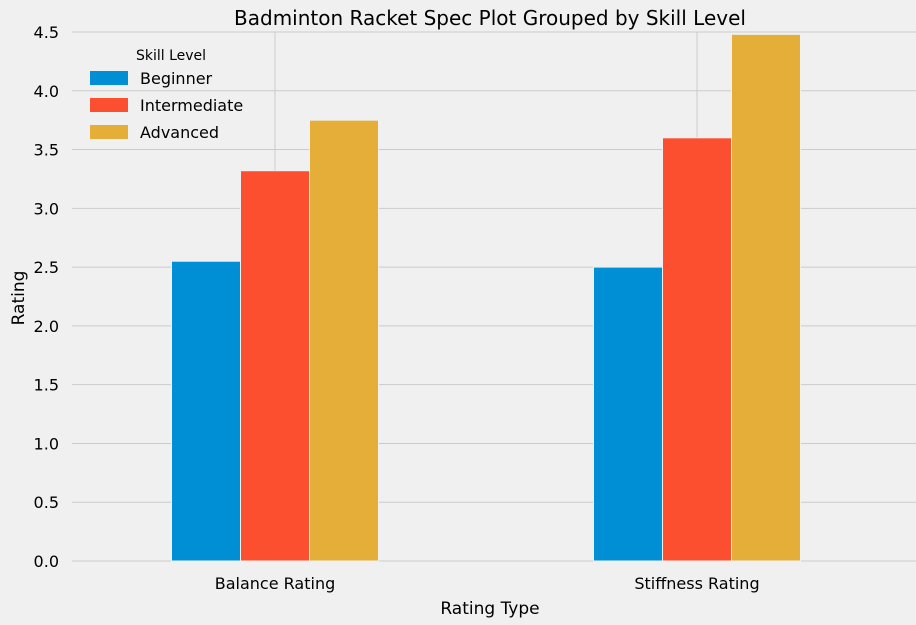  Describe the element at coordinates (628, 414) in the screenshot. I see `bar-beginner-stiffness` at that location.